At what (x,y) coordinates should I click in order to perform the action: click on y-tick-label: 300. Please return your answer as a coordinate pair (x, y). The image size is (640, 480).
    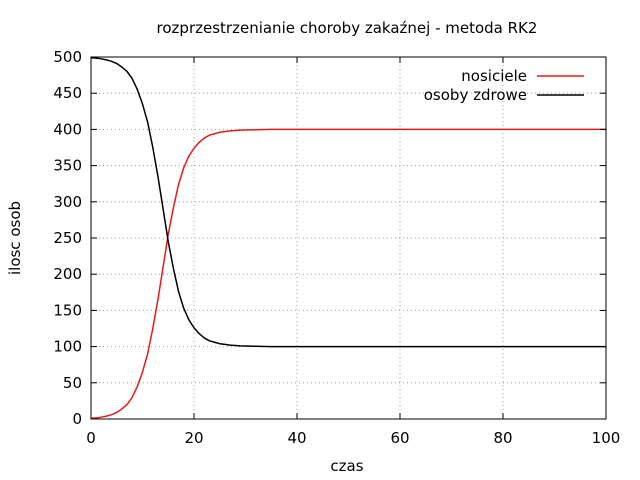
    Looking at the image, I should click on (67, 202).